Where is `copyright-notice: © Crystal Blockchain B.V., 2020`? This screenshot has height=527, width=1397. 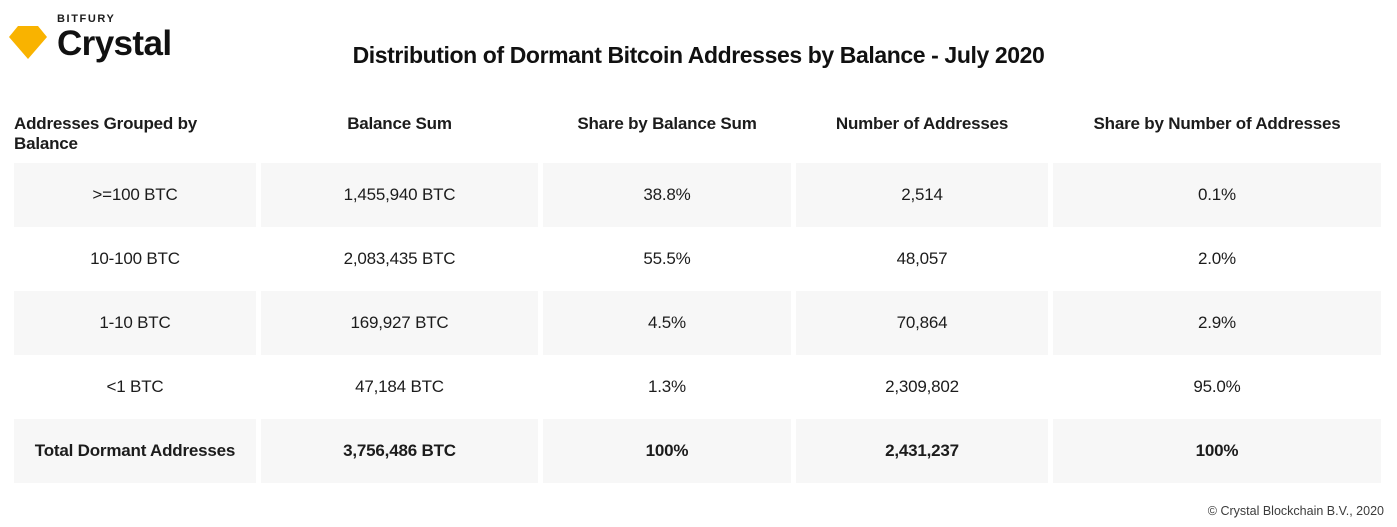 copyright-notice: © Crystal Blockchain B.V., 2020 is located at coordinates (1295, 511).